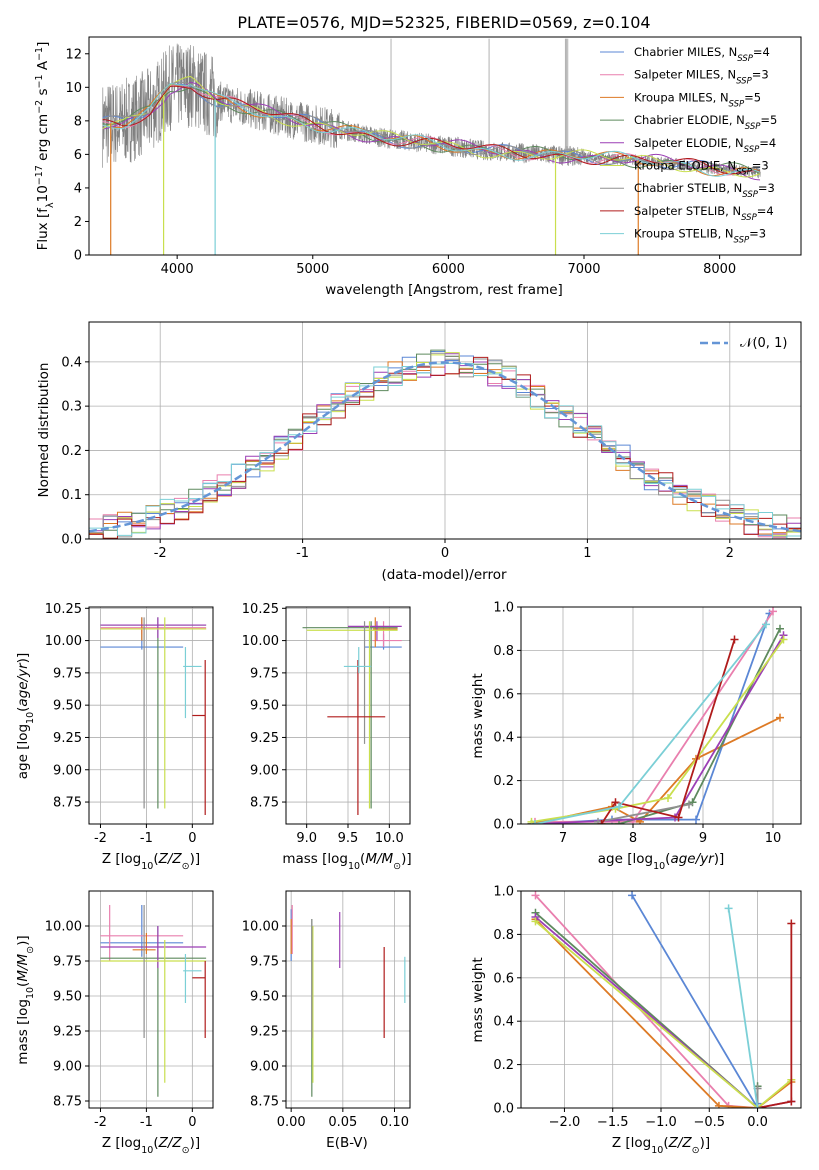 This screenshot has width=819, height=1170. What do you see at coordinates (773, 838) in the screenshot?
I see `x-tick-label: 10` at bounding box center [773, 838].